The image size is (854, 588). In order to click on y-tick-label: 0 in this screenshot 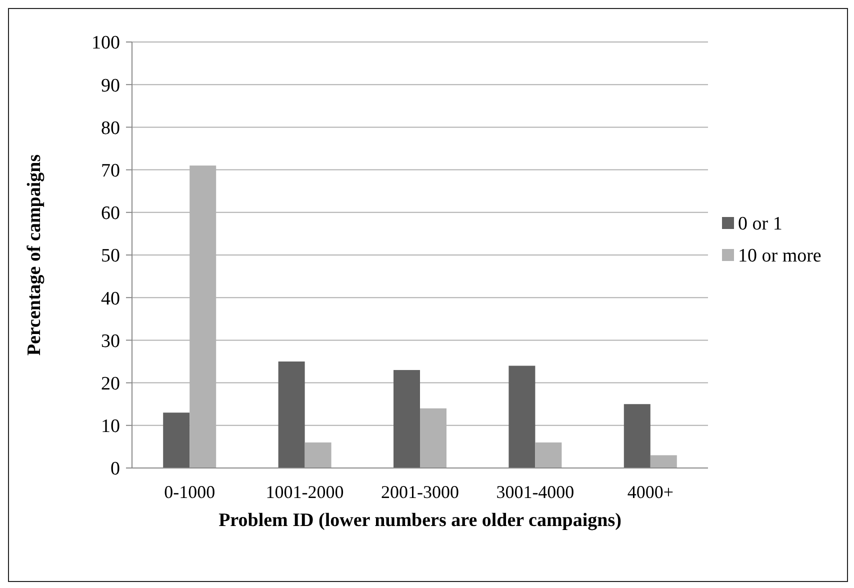, I will do `click(115, 469)`.